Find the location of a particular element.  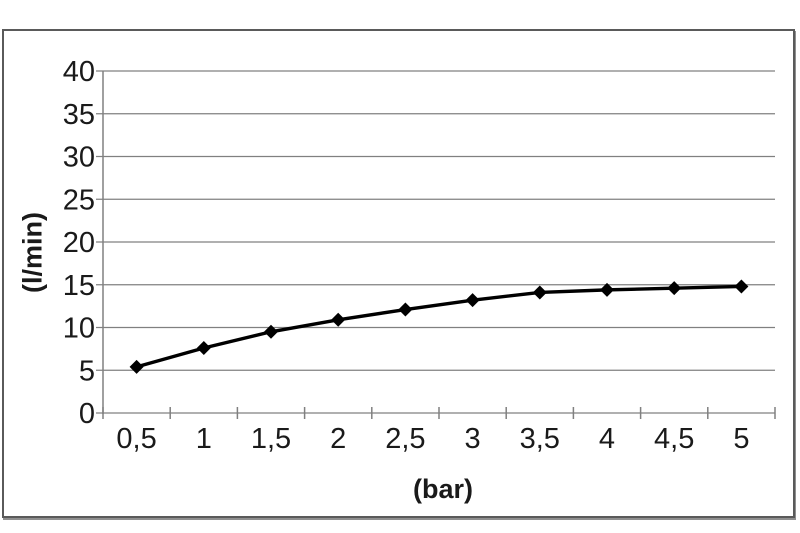

y-tick-label: 0 is located at coordinates (87, 414).